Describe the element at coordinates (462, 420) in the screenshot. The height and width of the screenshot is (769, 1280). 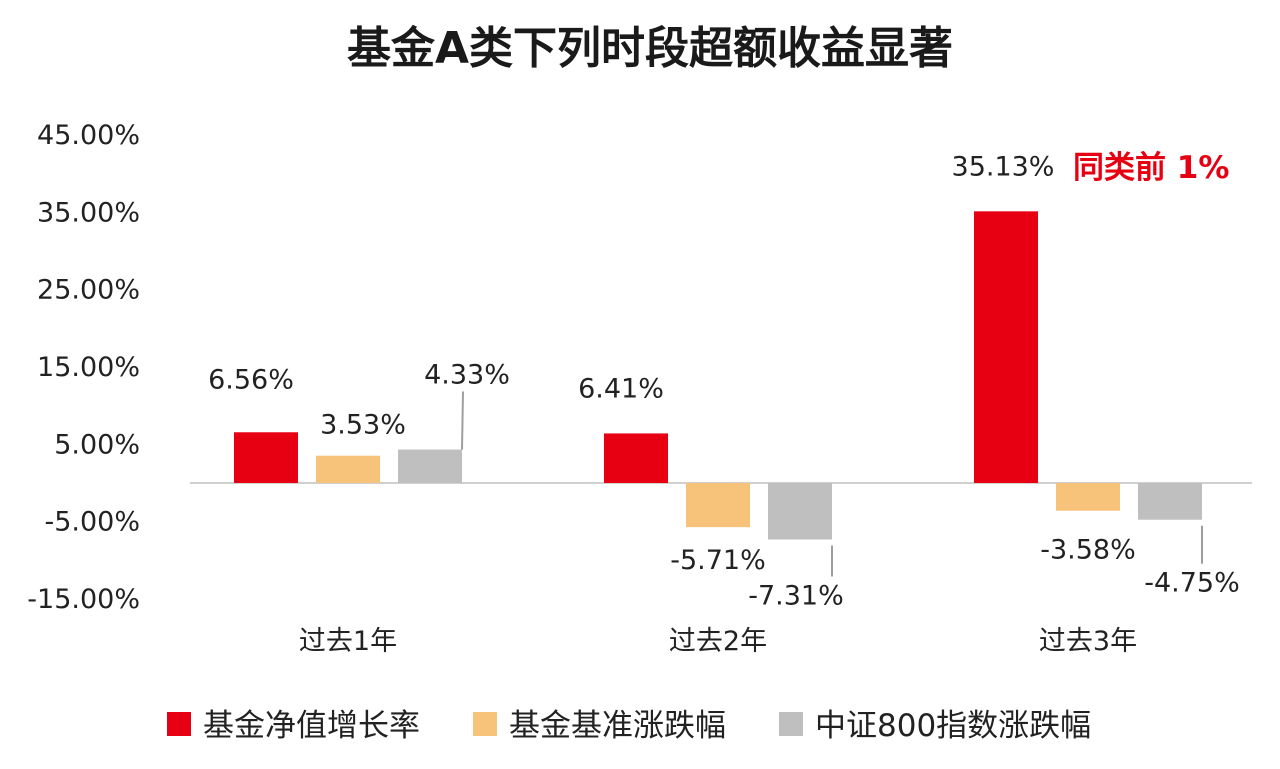
I see `leader-line` at that location.